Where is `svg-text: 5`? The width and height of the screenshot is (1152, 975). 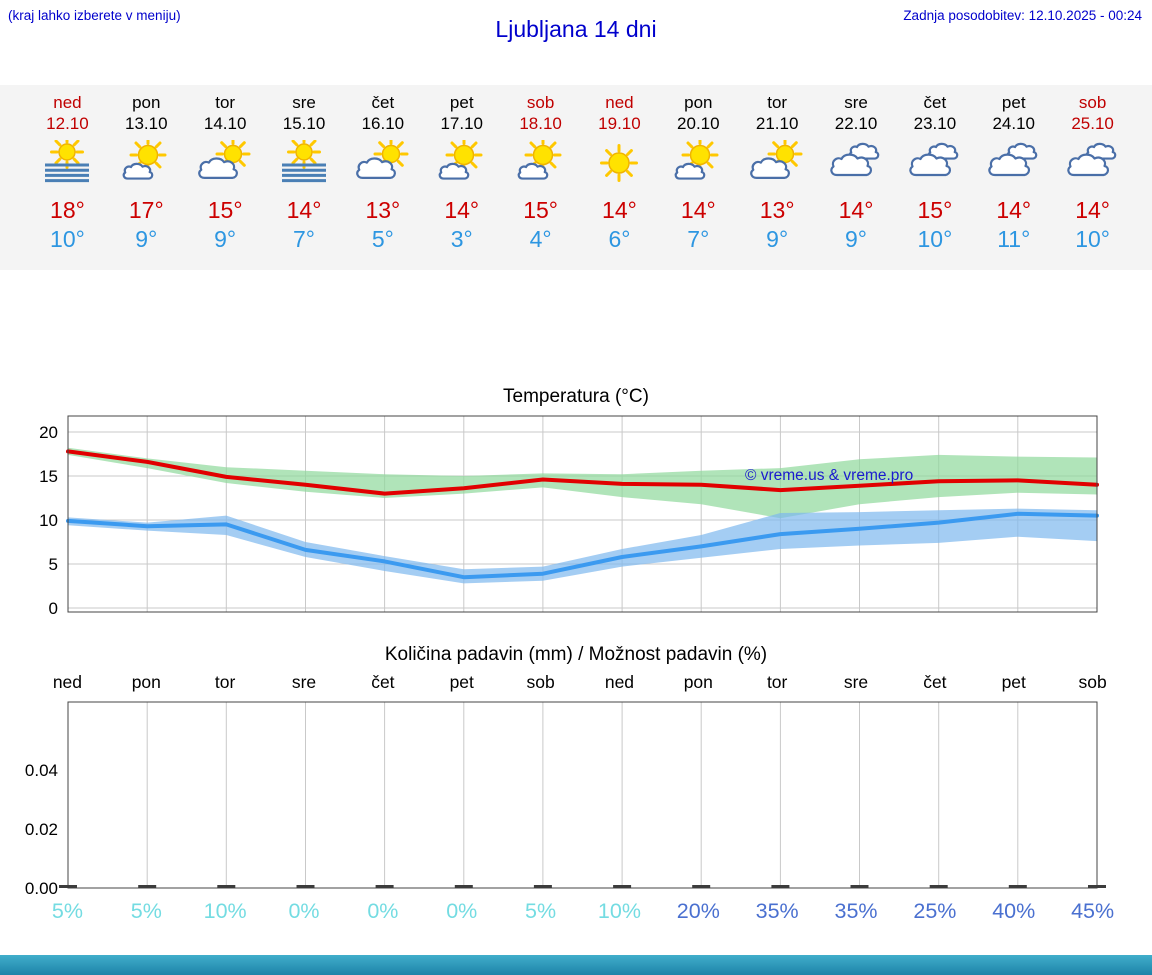
svg-text: 5 is located at coordinates (53, 564).